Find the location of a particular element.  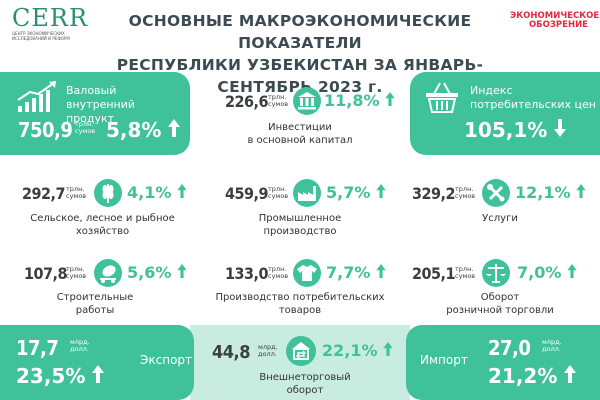

export-value: 17,7 is located at coordinates (37, 348).